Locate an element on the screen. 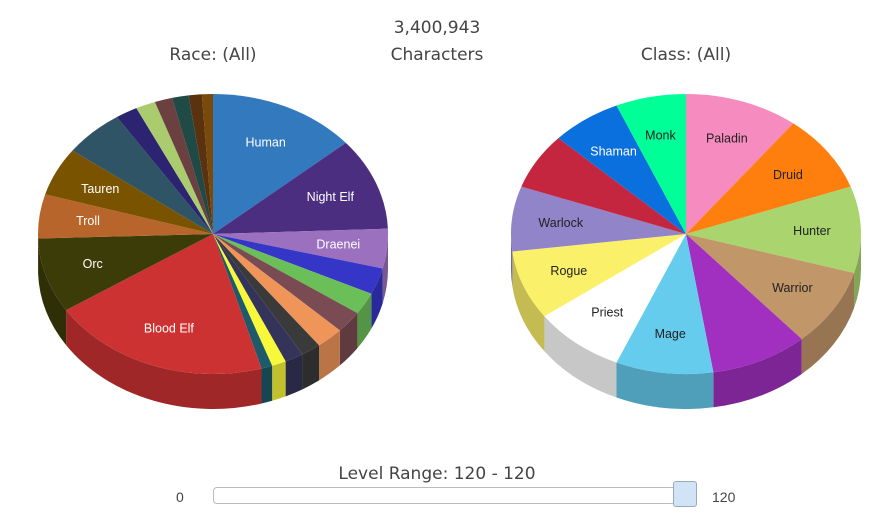 This screenshot has height=523, width=874. pie-slice-tauren is located at coordinates (129, 192).